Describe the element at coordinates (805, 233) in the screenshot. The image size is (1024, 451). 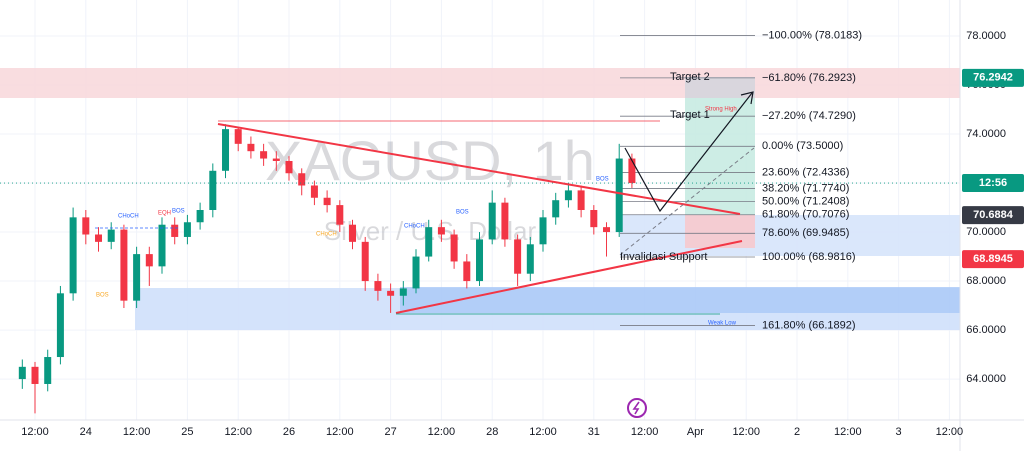
I see `fib-label: 78.60% (69.9485)` at that location.